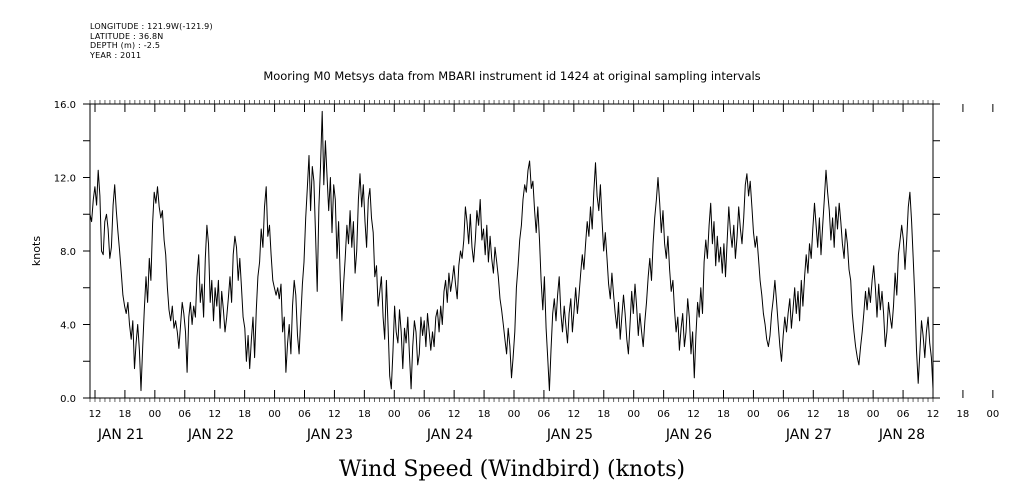 Image resolution: width=1009 pixels, height=504 pixels. Describe the element at coordinates (329, 435) in the screenshot. I see `x-date-label: JAN 23` at that location.